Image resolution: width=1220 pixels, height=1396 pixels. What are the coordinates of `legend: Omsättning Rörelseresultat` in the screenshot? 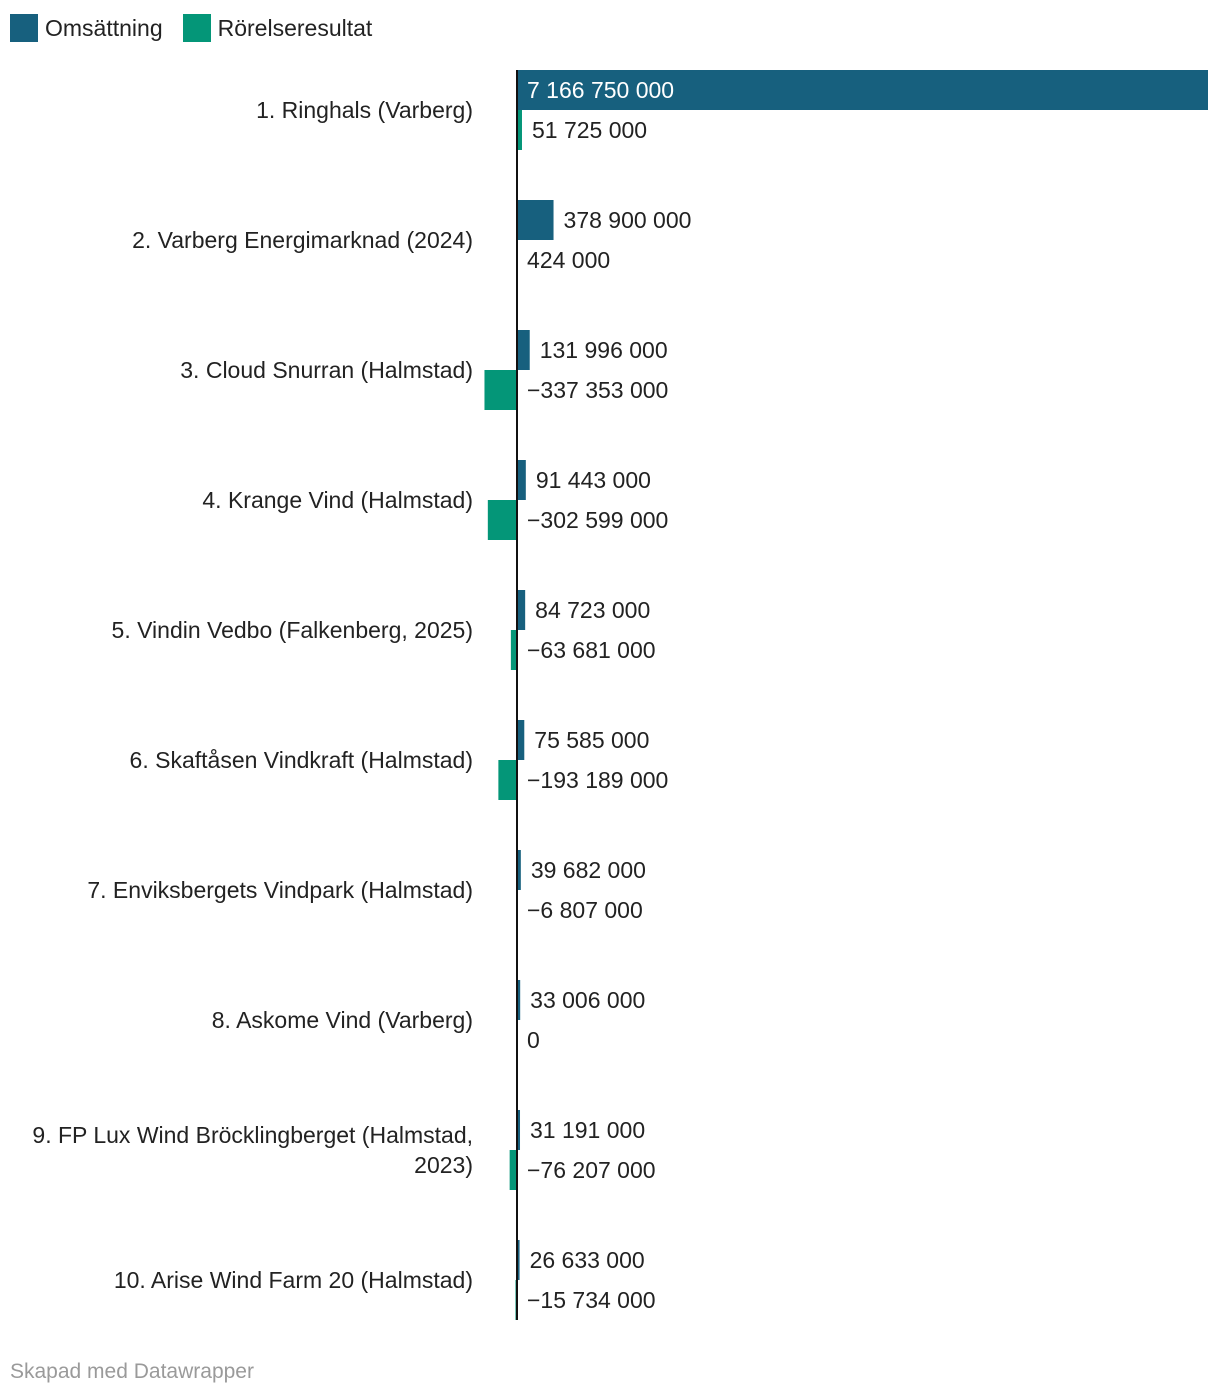 It's located at (201, 28).